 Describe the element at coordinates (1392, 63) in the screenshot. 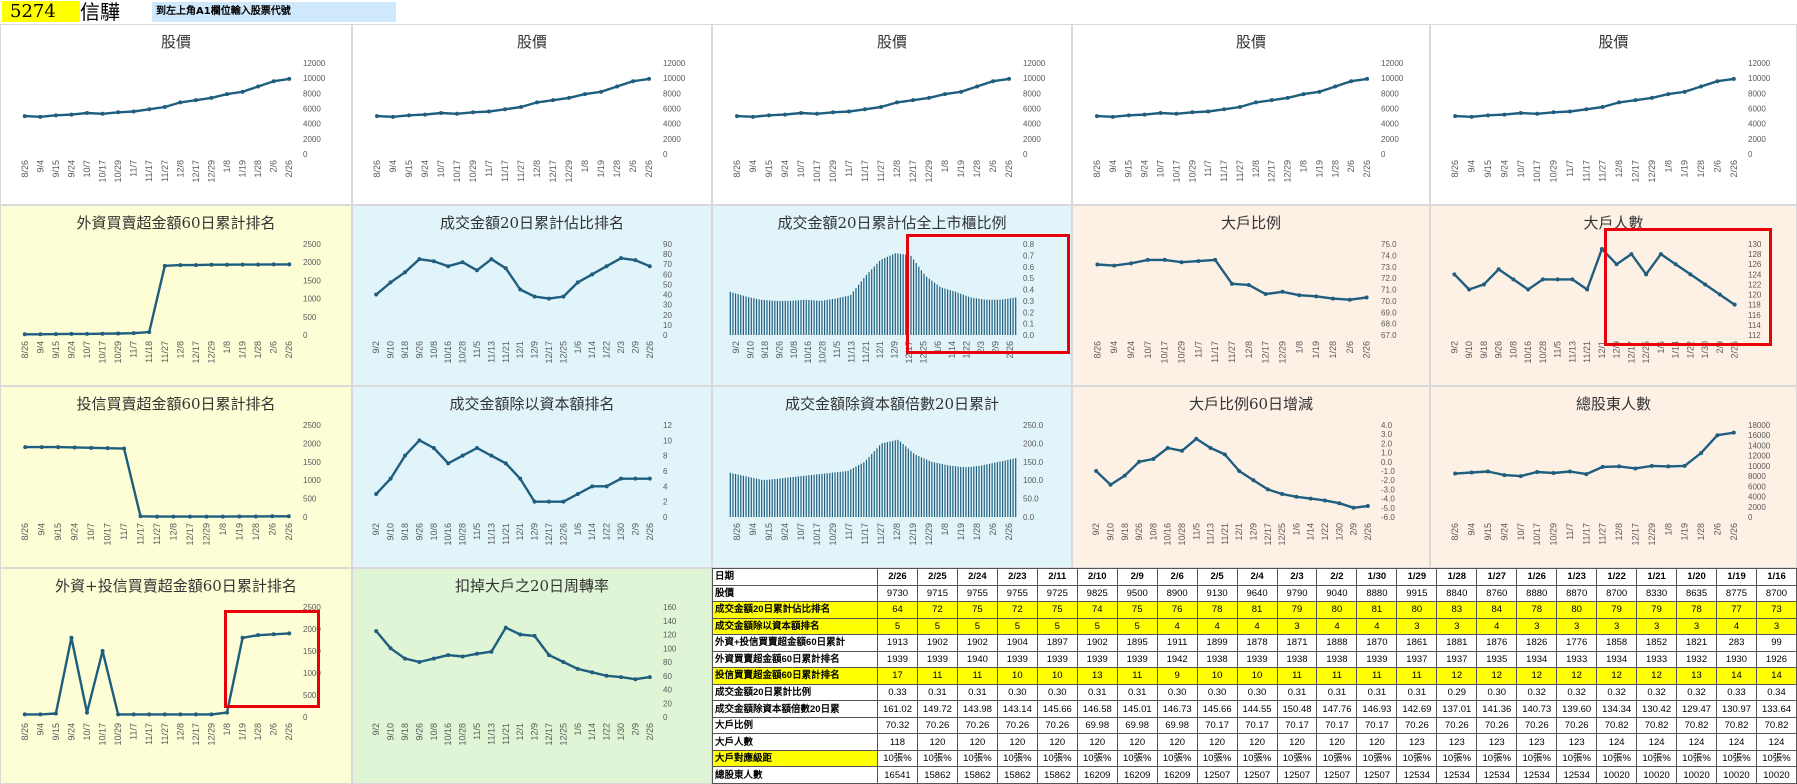

I see `y-tick-label: 12000` at that location.